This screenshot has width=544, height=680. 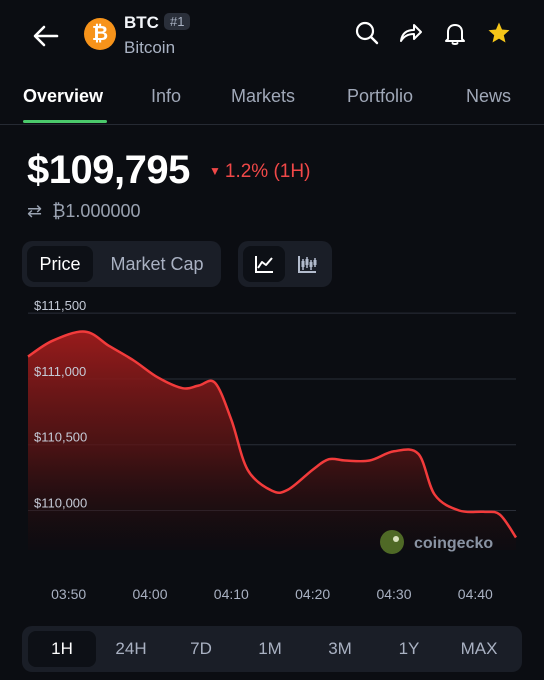 What do you see at coordinates (60, 437) in the screenshot?
I see `y-tick-label: $110,500` at bounding box center [60, 437].